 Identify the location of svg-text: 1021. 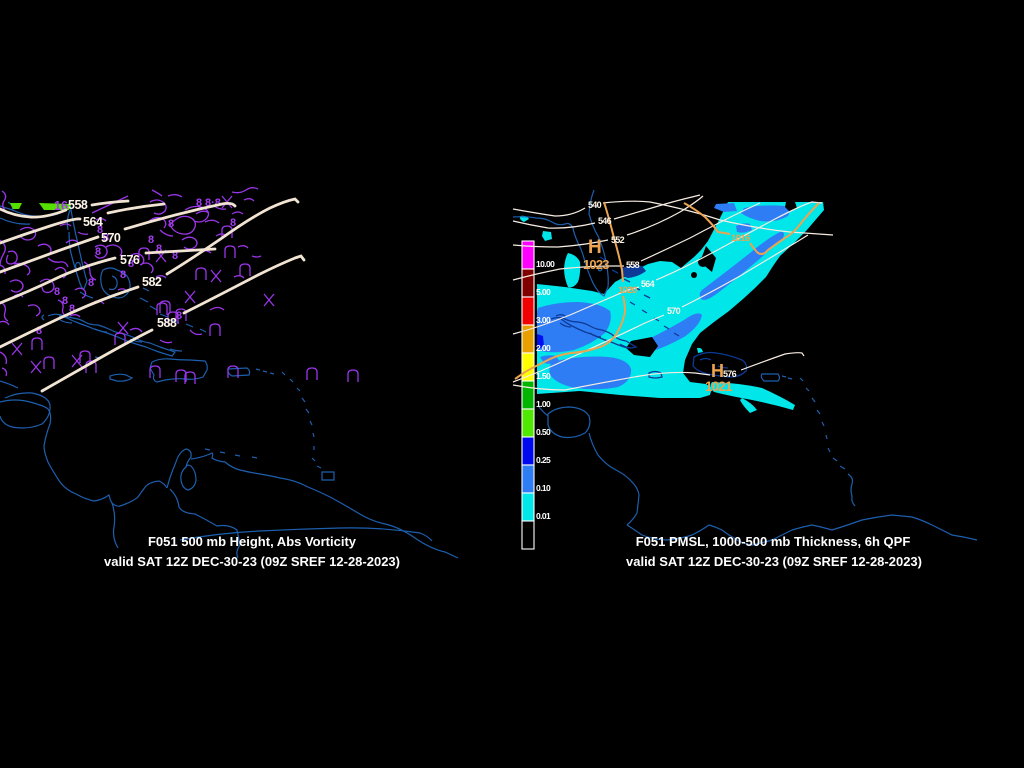
(719, 386).